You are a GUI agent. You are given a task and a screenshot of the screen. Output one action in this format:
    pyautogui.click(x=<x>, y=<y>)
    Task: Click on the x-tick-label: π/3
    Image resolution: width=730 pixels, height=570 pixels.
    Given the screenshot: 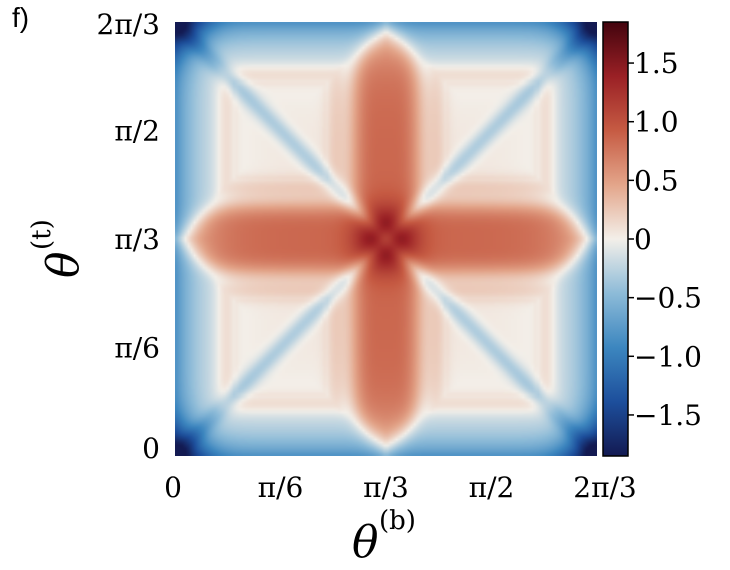 What is the action you would take?
    pyautogui.click(x=386, y=487)
    